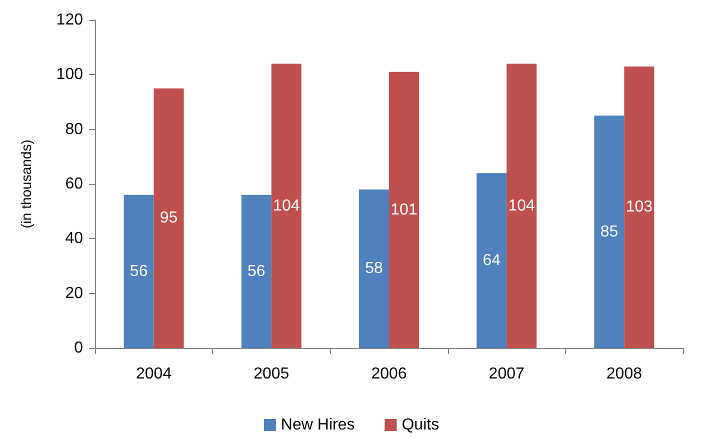 Image resolution: width=703 pixels, height=438 pixels. I want to click on x-tick-label: 2004, so click(154, 374).